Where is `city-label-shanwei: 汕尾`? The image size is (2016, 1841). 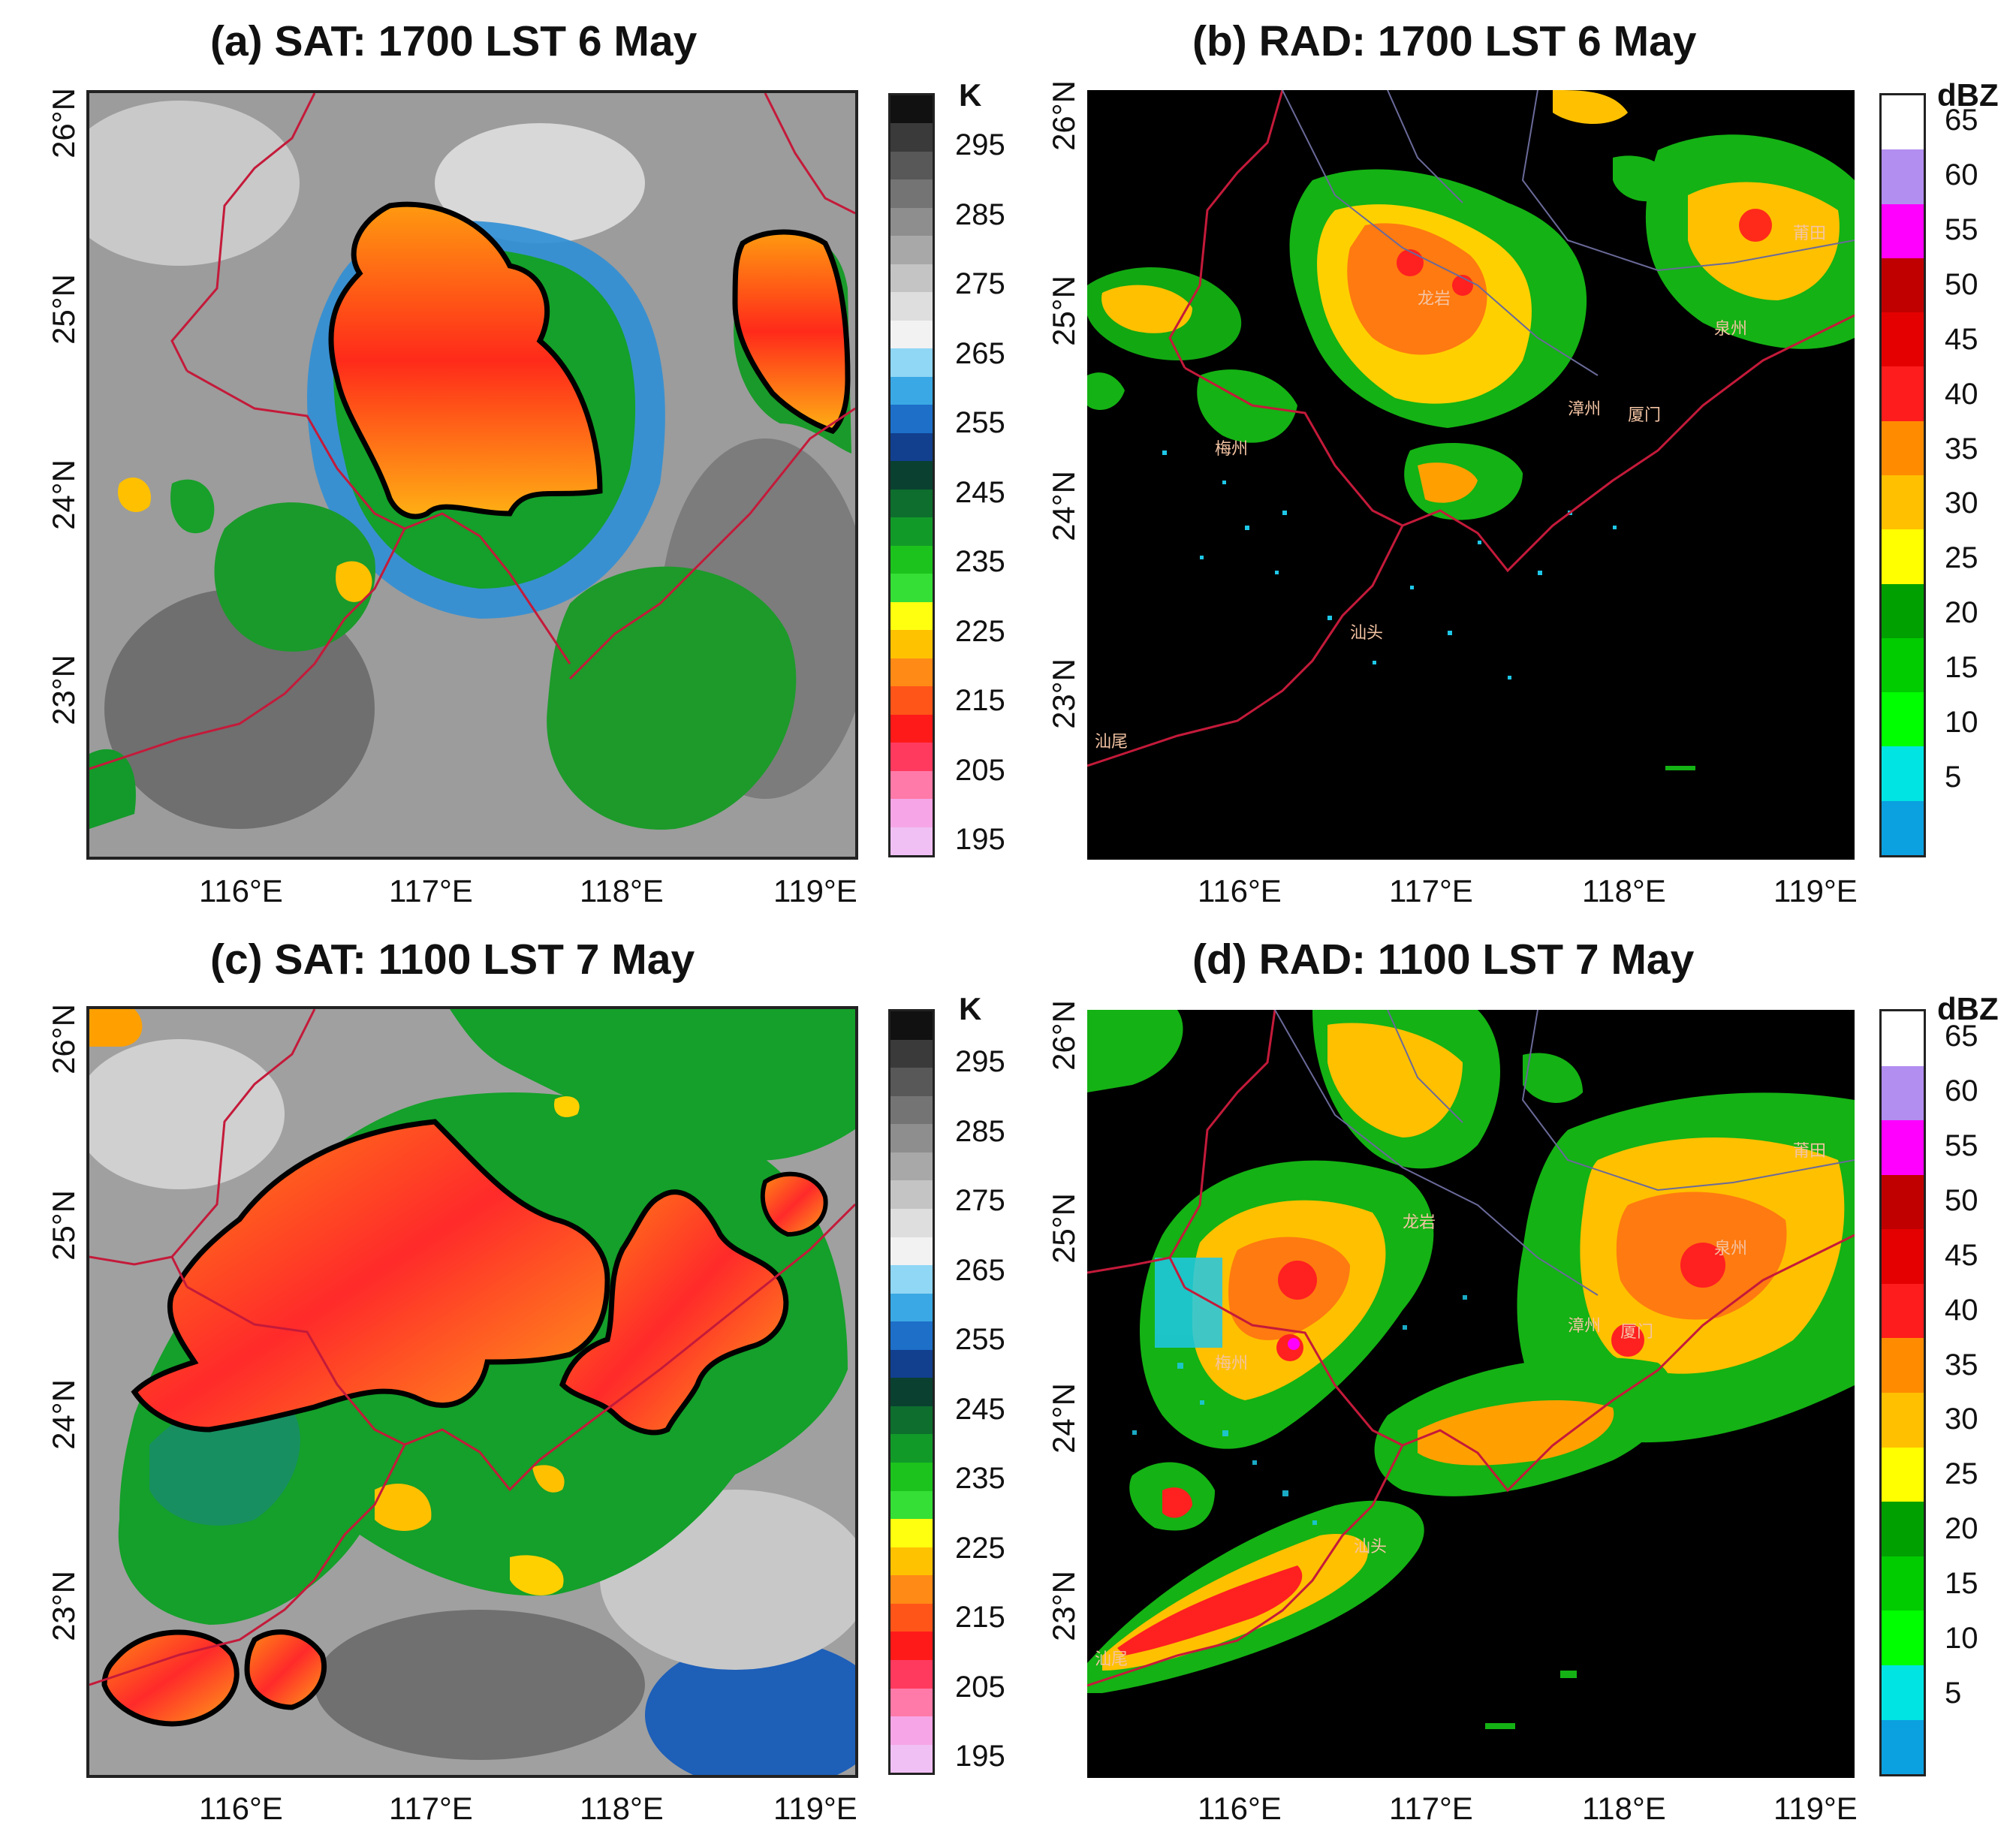
city-label-shanwei: 汕尾 is located at coordinates (1111, 742).